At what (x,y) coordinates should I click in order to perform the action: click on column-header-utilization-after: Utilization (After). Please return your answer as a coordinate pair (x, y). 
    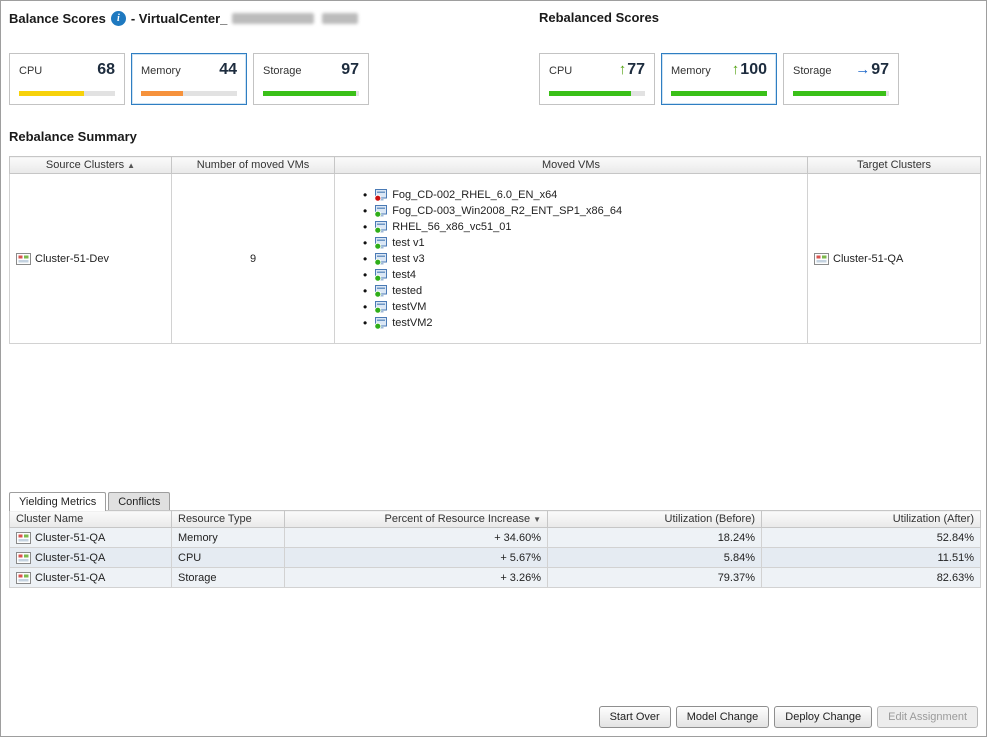
    Looking at the image, I should click on (871, 519).